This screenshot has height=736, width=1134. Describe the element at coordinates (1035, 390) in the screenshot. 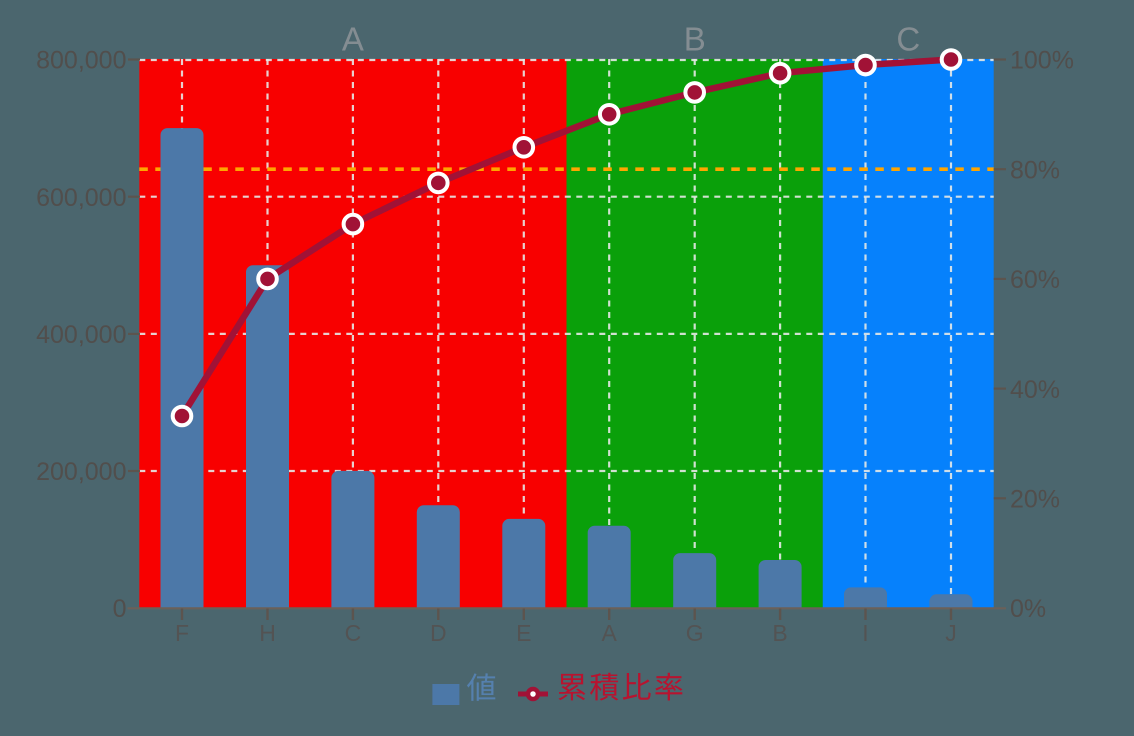

I see `svg-text: 40%` at that location.